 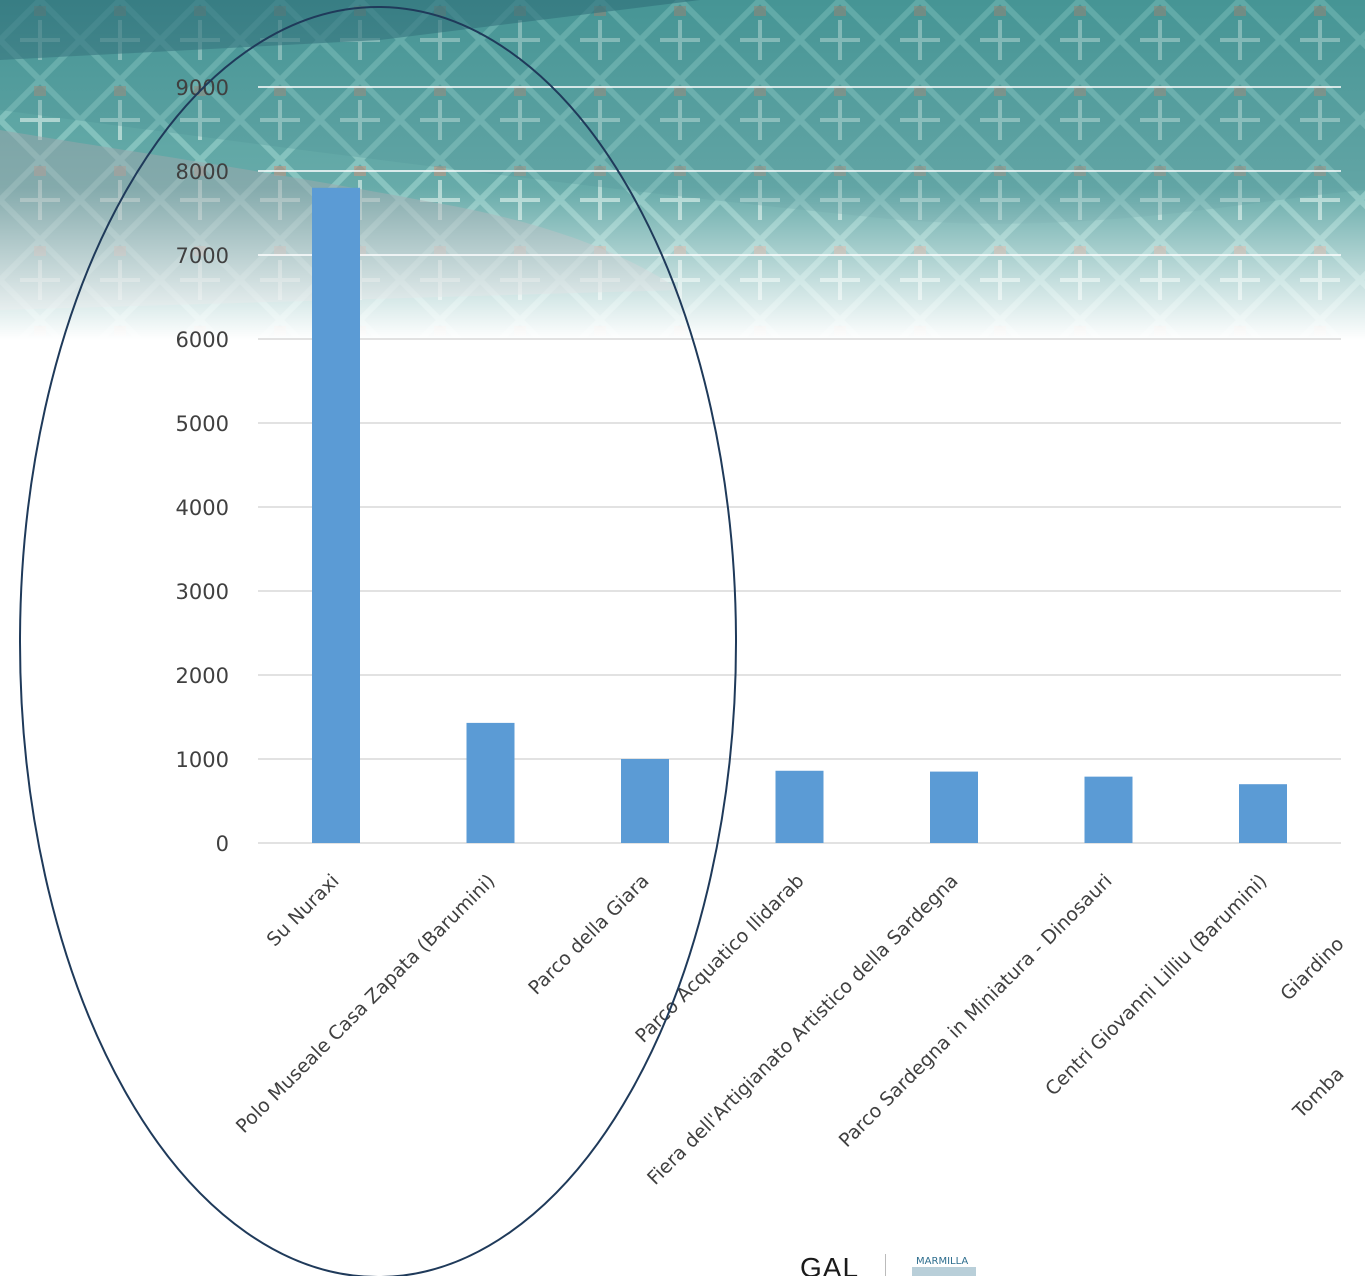 I want to click on x-category-label: Tomba, so click(x=1318, y=1093).